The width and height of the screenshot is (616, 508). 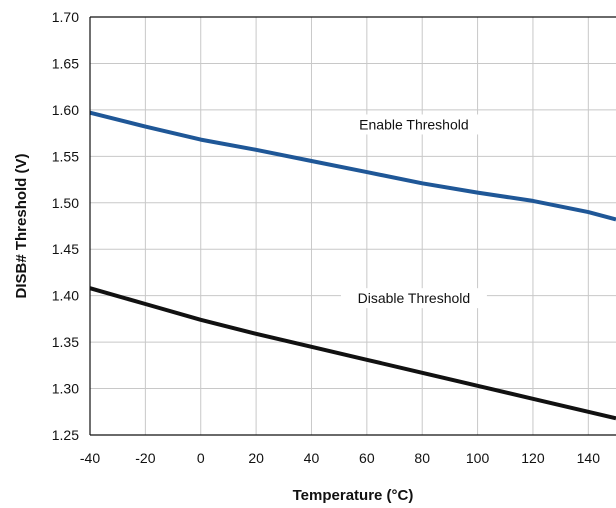 I want to click on y-tick-label: 1.45, so click(x=65, y=249).